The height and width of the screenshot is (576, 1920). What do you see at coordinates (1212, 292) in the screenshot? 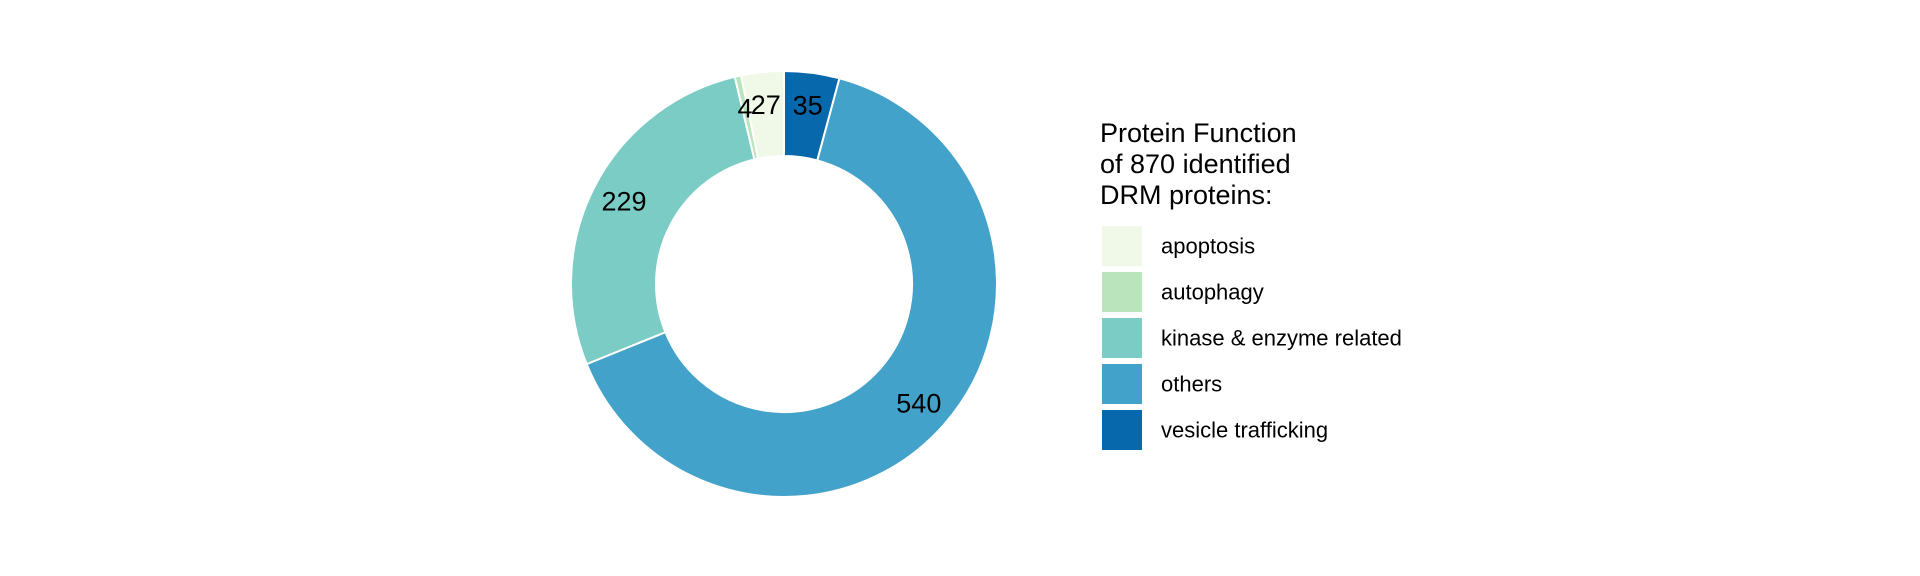
I see `legend-label-autophagy: autophagy` at bounding box center [1212, 292].